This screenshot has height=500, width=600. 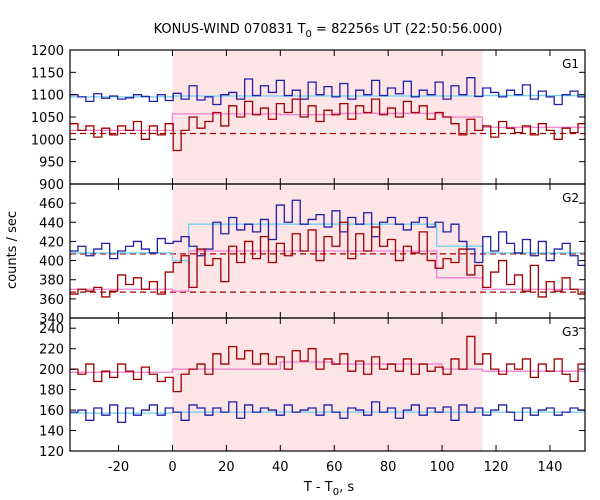 What do you see at coordinates (47, 140) in the screenshot?
I see `y-tick-label: 1000` at bounding box center [47, 140].